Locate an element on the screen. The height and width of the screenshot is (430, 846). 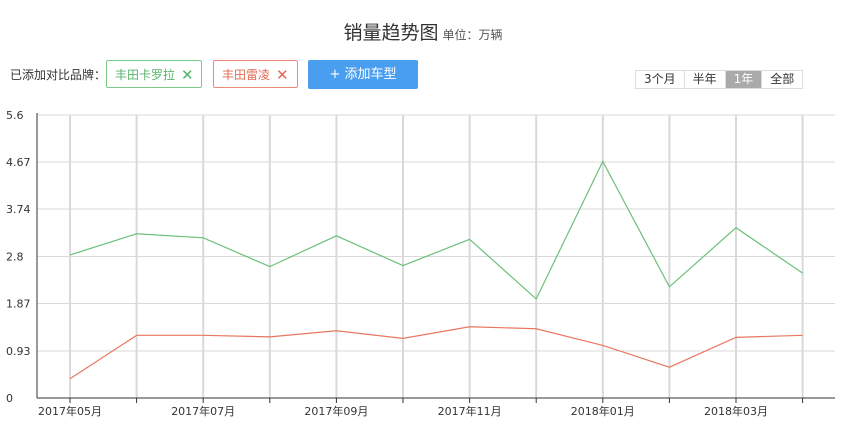
y-tick-label: 5.6 is located at coordinates (15, 115).